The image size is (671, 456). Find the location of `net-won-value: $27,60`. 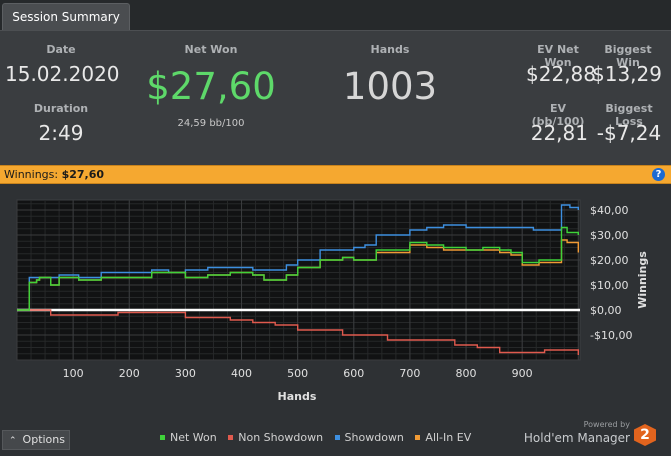

net-won-value: $27,60 is located at coordinates (211, 86).